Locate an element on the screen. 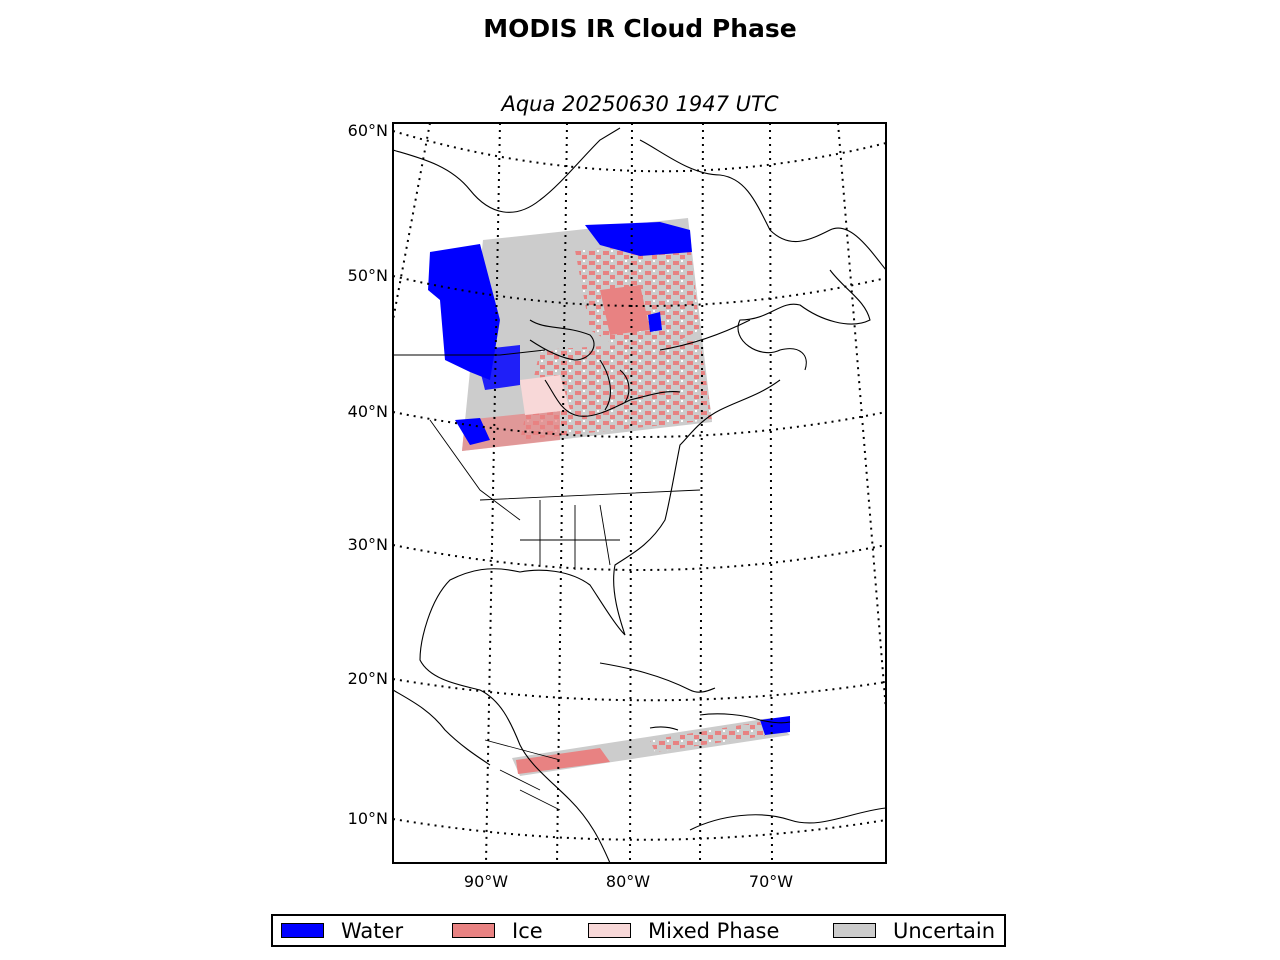  water-cloud-south is located at coordinates (775, 725).